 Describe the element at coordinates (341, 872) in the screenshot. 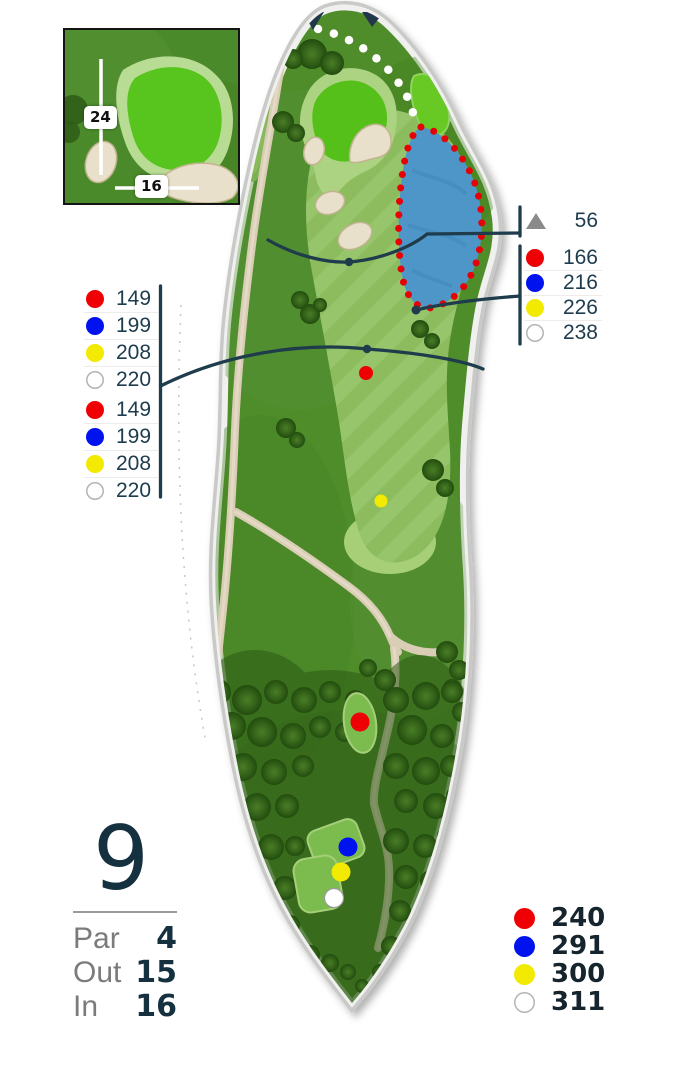

I see `tee-marker-yellow` at that location.